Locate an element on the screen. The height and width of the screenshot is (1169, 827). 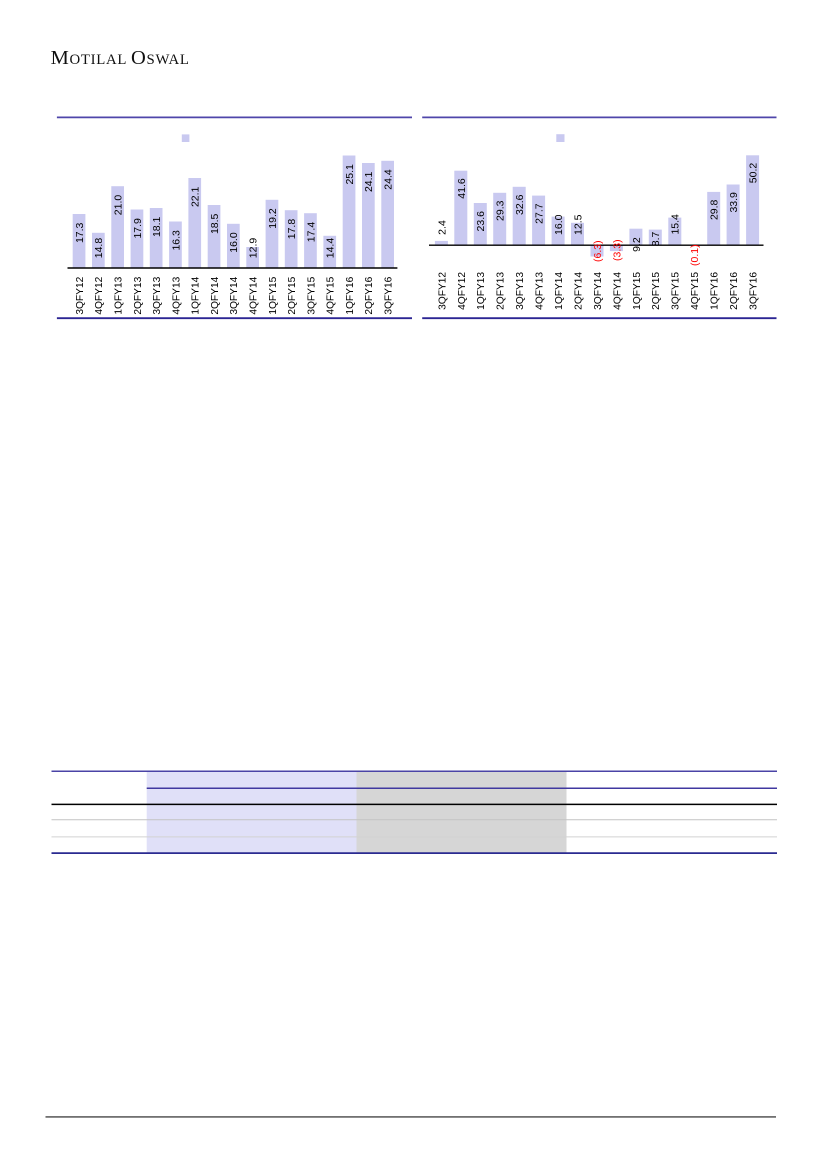
svg-text: 29.3 is located at coordinates (501, 210).